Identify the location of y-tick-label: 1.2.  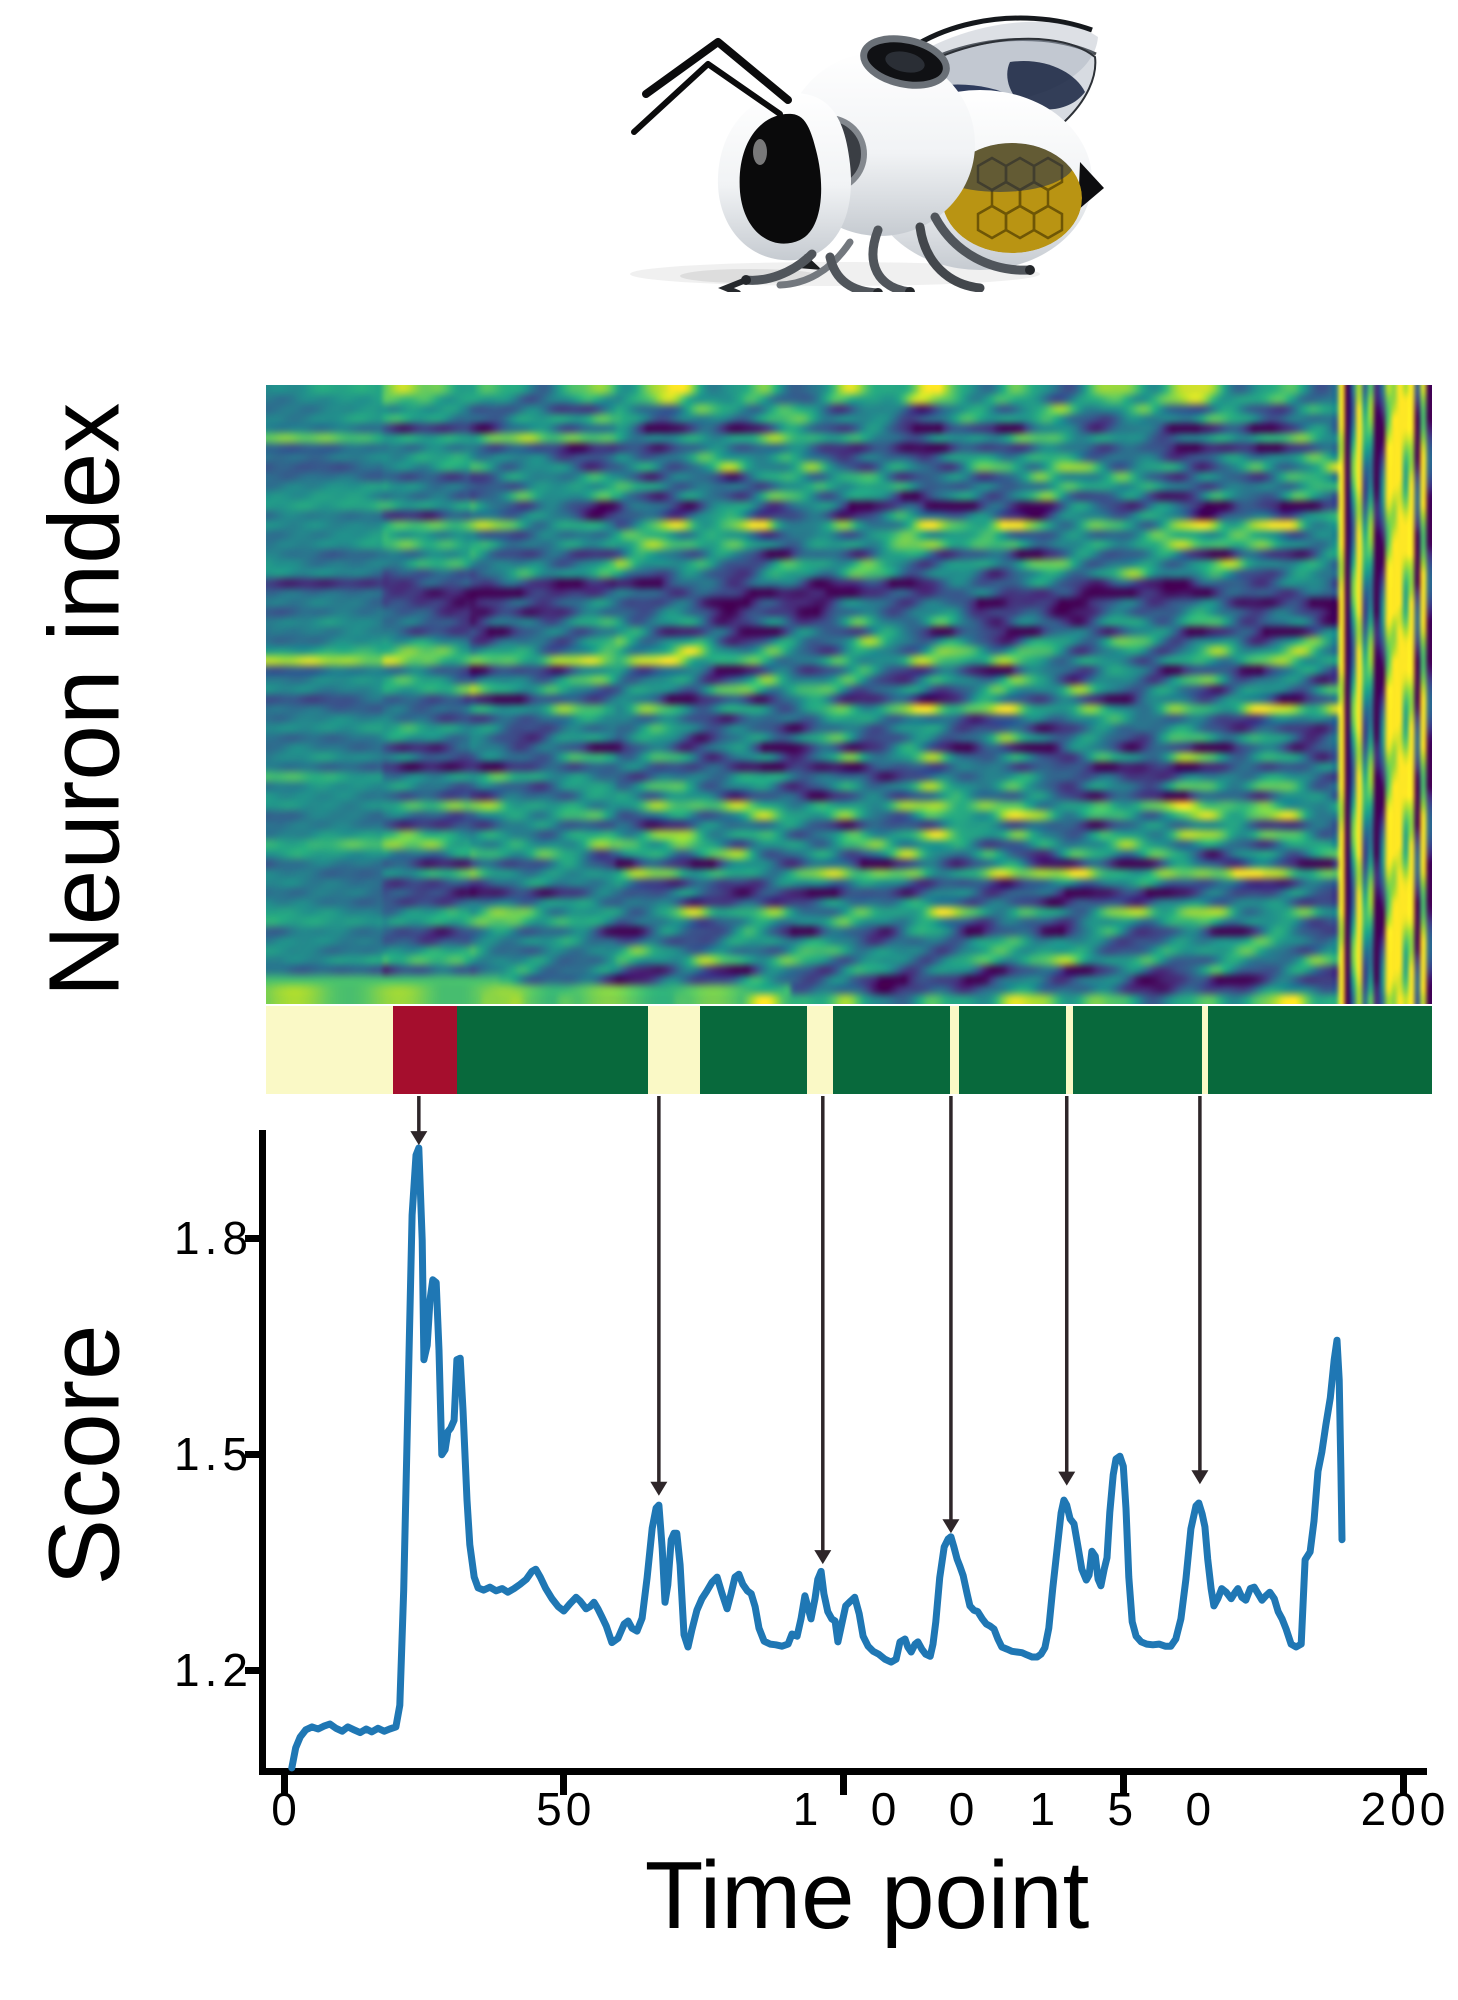
(213, 1670).